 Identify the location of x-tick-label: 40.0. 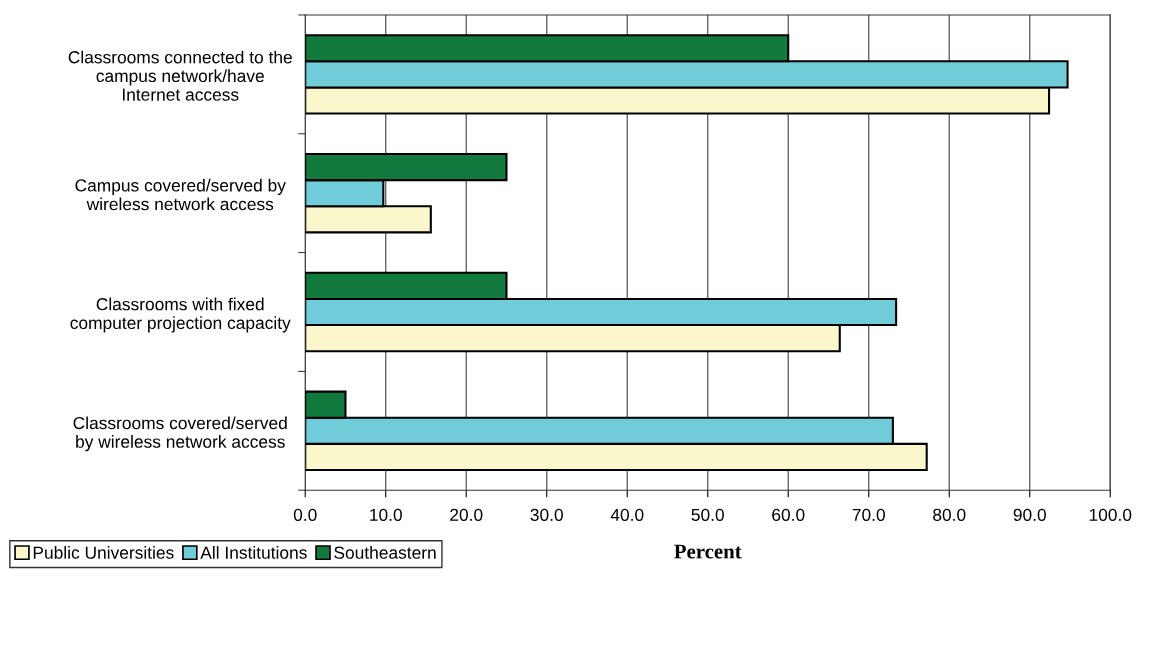
(627, 515).